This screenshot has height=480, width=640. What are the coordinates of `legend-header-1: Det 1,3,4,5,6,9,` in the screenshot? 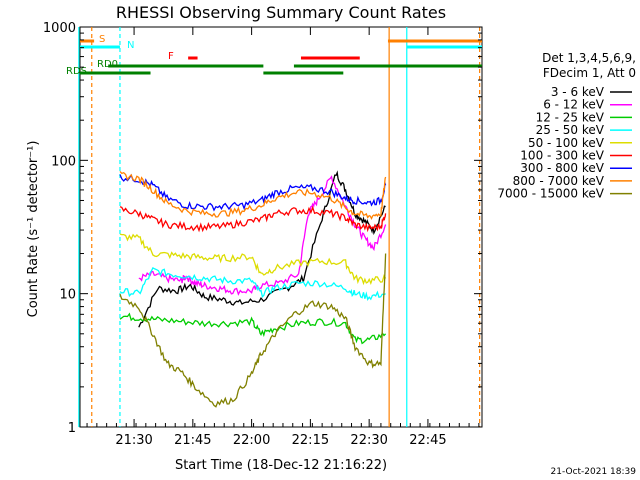 It's located at (589, 58).